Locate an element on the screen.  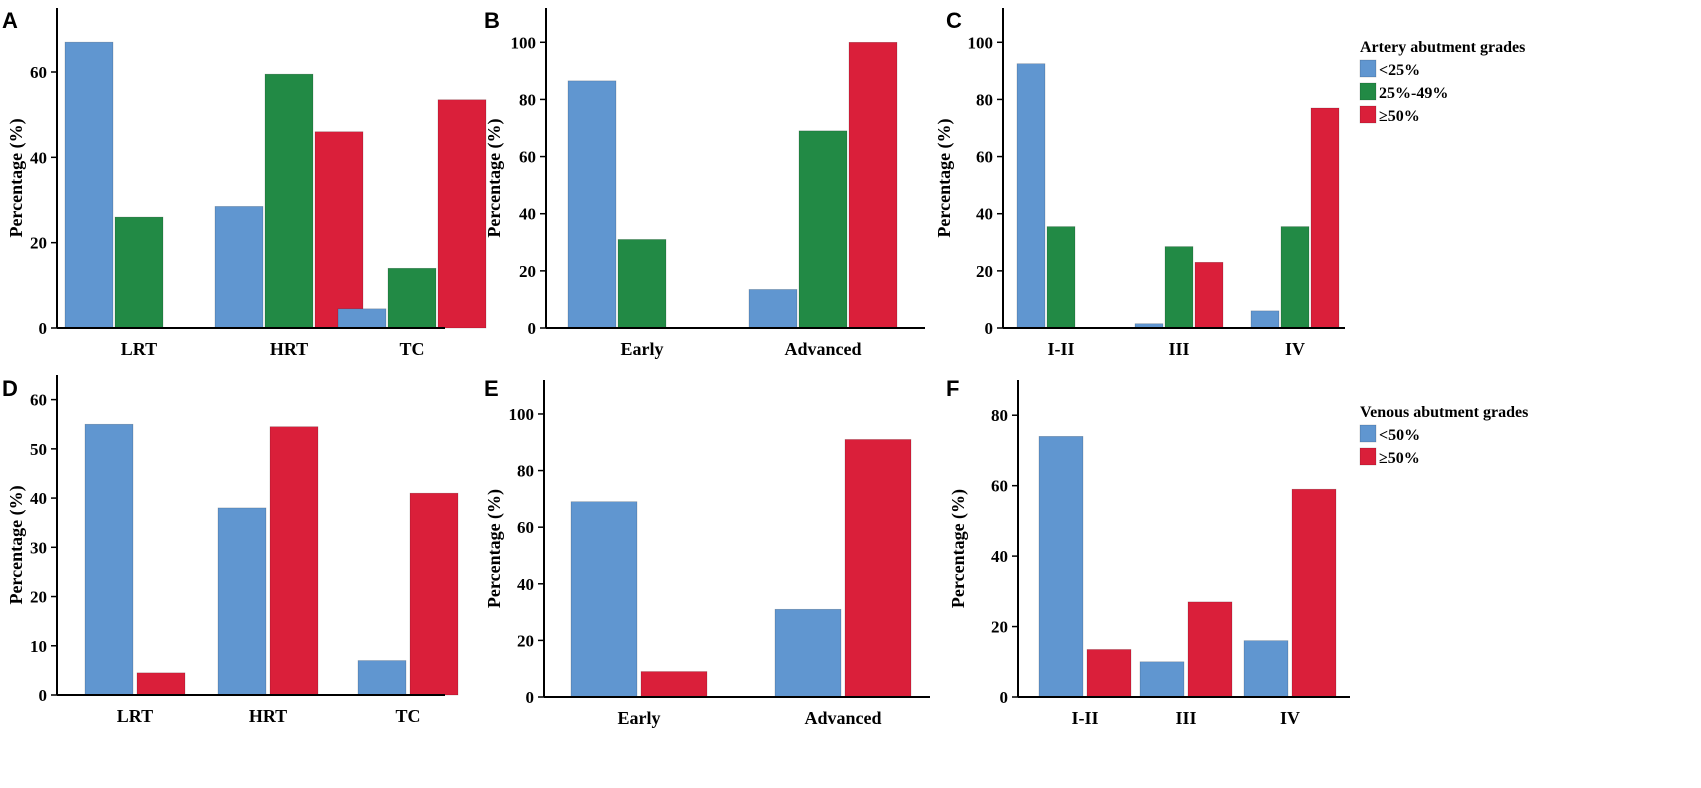
panel-d: D LRT HRT TC 0 10 20 30 40 50 60 Percentage (%) is located at coordinates (230, 550).